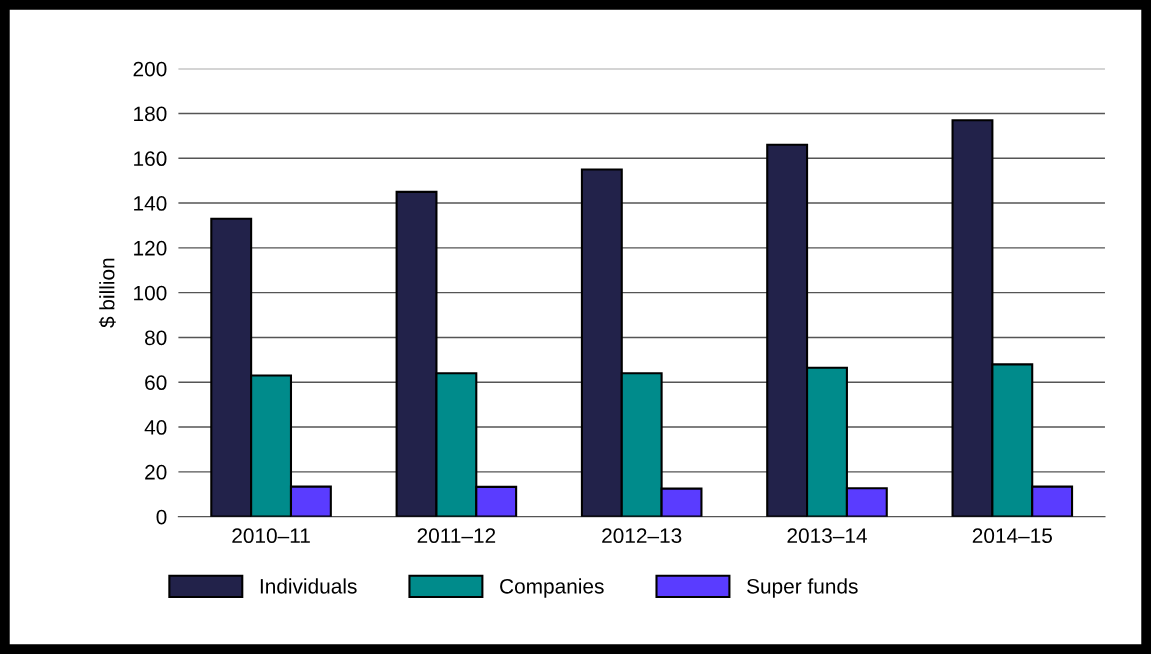 Image resolution: width=1151 pixels, height=654 pixels. Describe the element at coordinates (150, 293) in the screenshot. I see `y-tick-label: 100` at that location.